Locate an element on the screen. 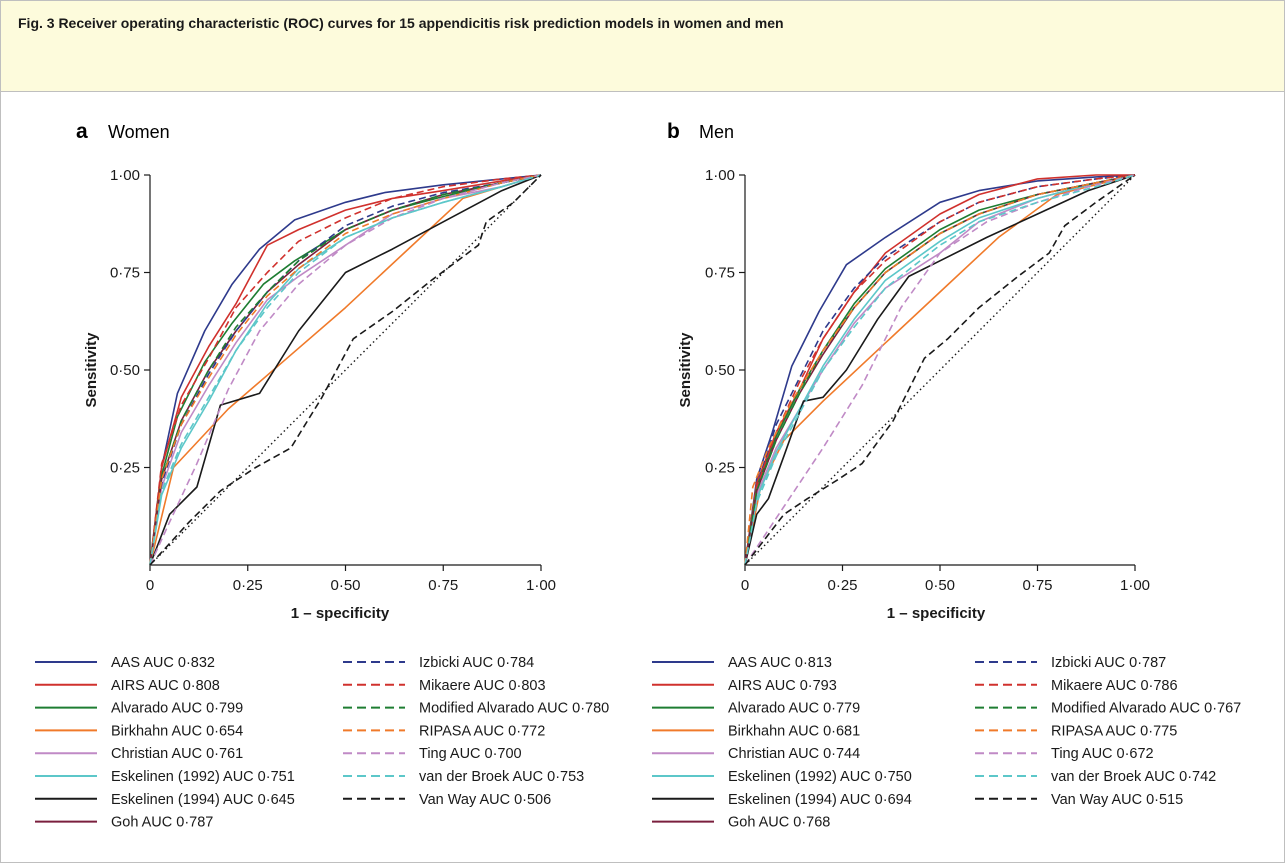  panel-b-xlabel: 1 – specificity is located at coordinates (936, 613).